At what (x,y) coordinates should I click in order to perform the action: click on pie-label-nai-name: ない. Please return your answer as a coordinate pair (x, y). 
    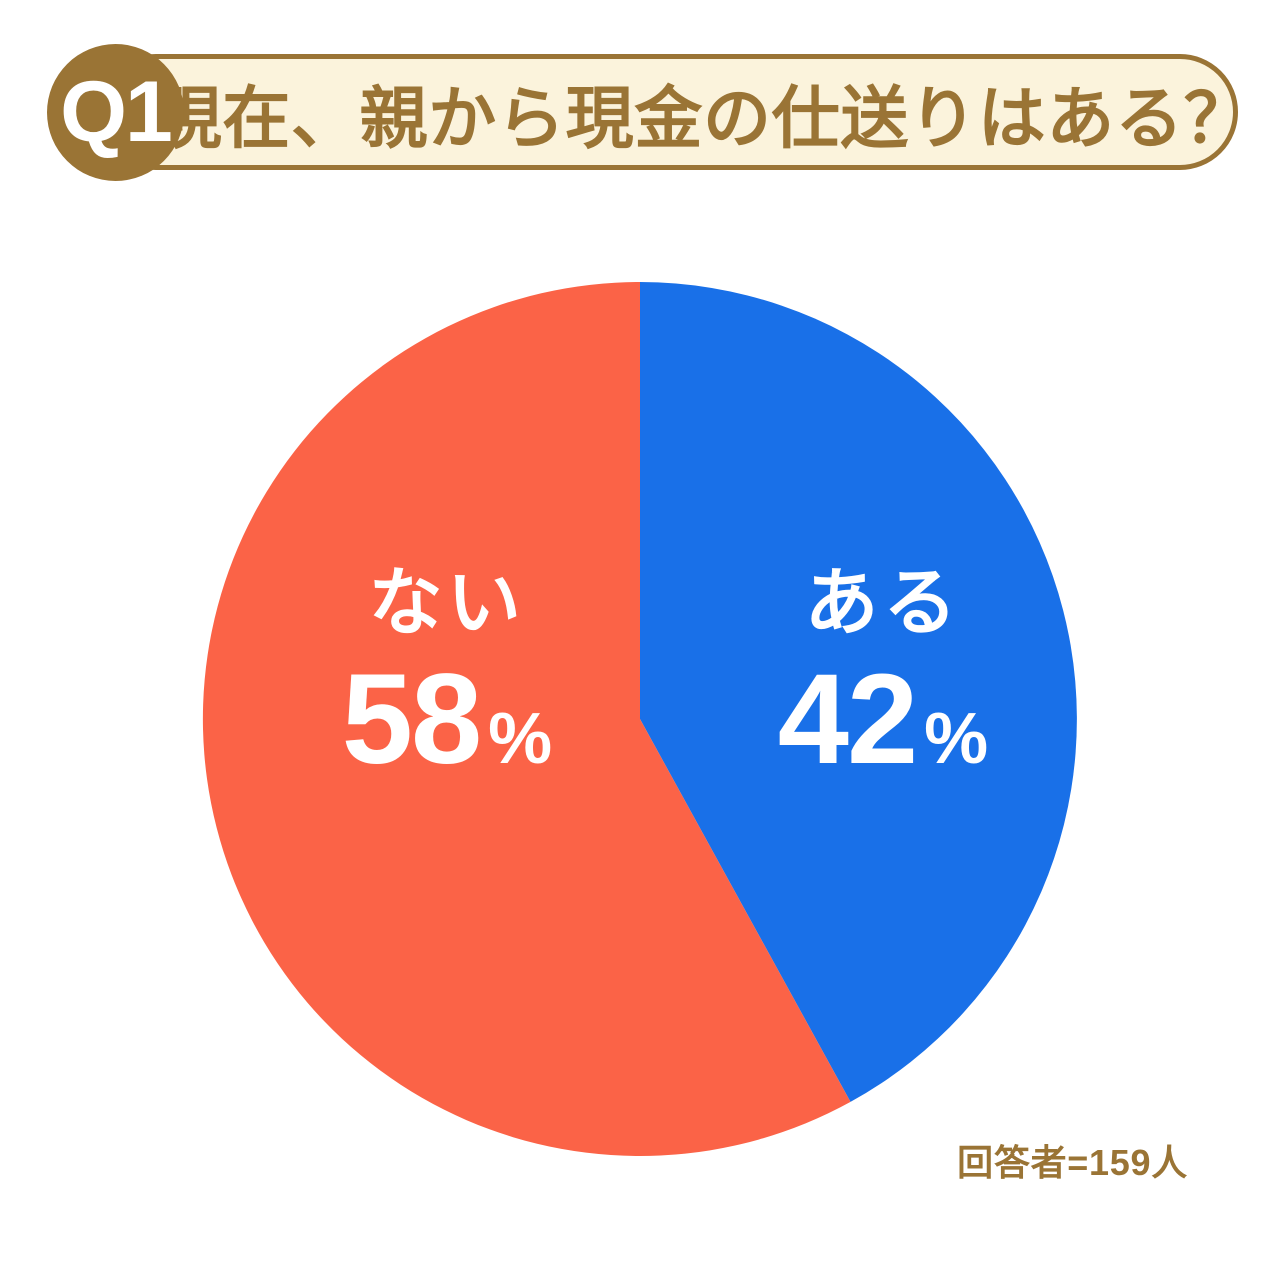
    Looking at the image, I should click on (447, 602).